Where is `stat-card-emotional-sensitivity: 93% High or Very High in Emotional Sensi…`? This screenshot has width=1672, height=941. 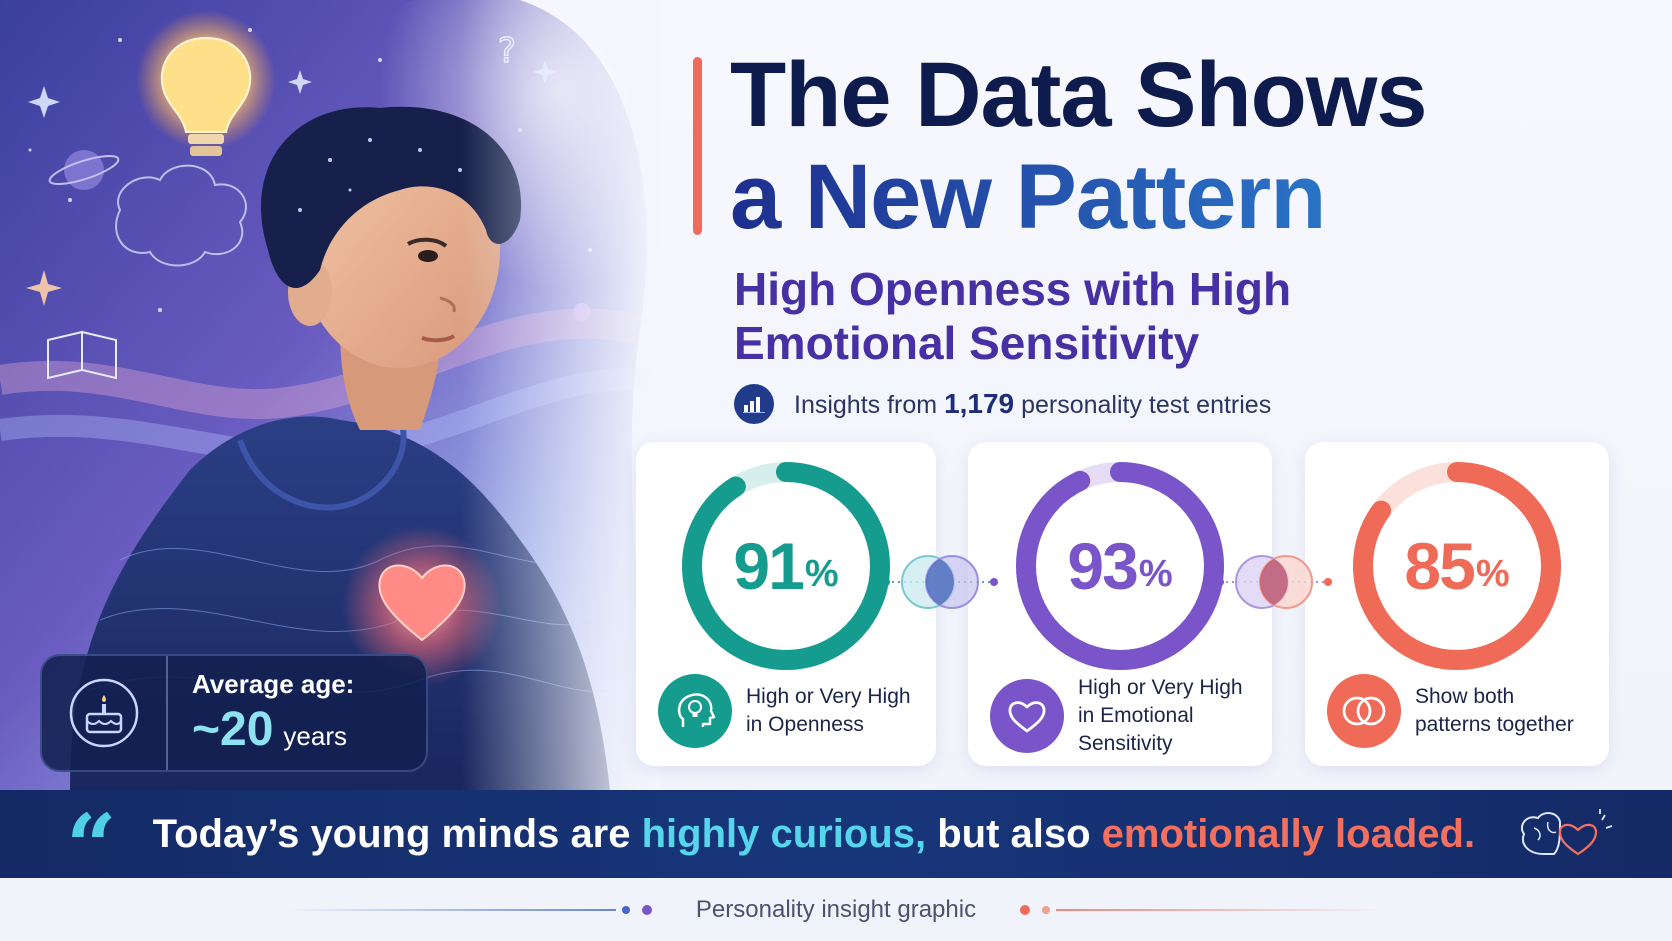
stat-card-emotional-sensitivity: 93% High or Very High in Emotional Sensi… is located at coordinates (1120, 604).